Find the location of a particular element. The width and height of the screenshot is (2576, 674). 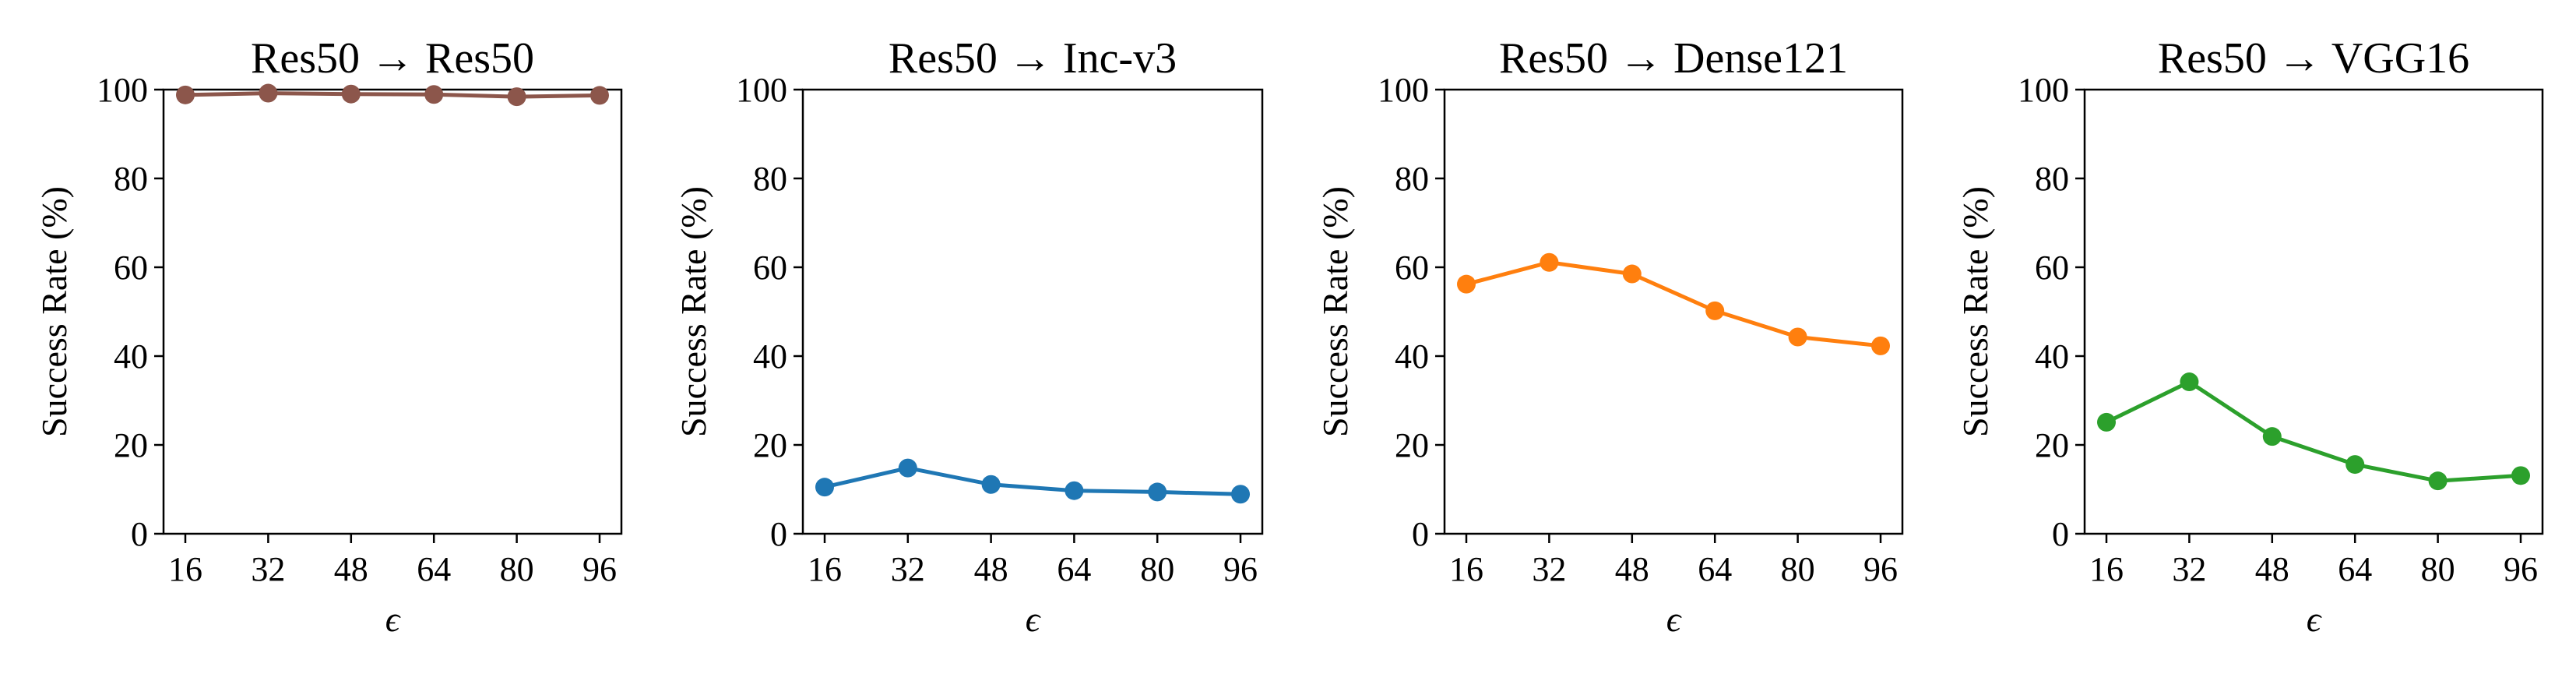

chart-title: Res50 → VGG16 is located at coordinates (2313, 58).